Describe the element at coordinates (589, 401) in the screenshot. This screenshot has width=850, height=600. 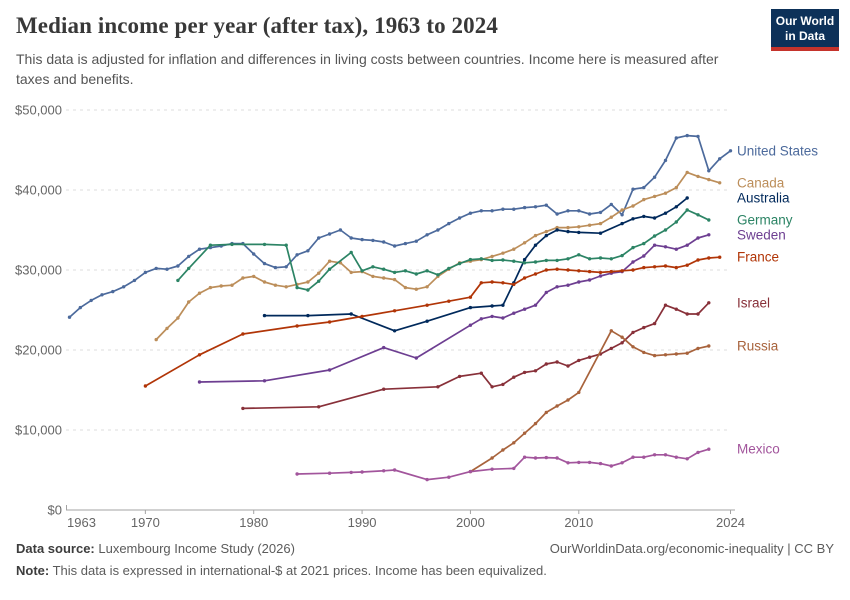
I see `series-russia` at that location.